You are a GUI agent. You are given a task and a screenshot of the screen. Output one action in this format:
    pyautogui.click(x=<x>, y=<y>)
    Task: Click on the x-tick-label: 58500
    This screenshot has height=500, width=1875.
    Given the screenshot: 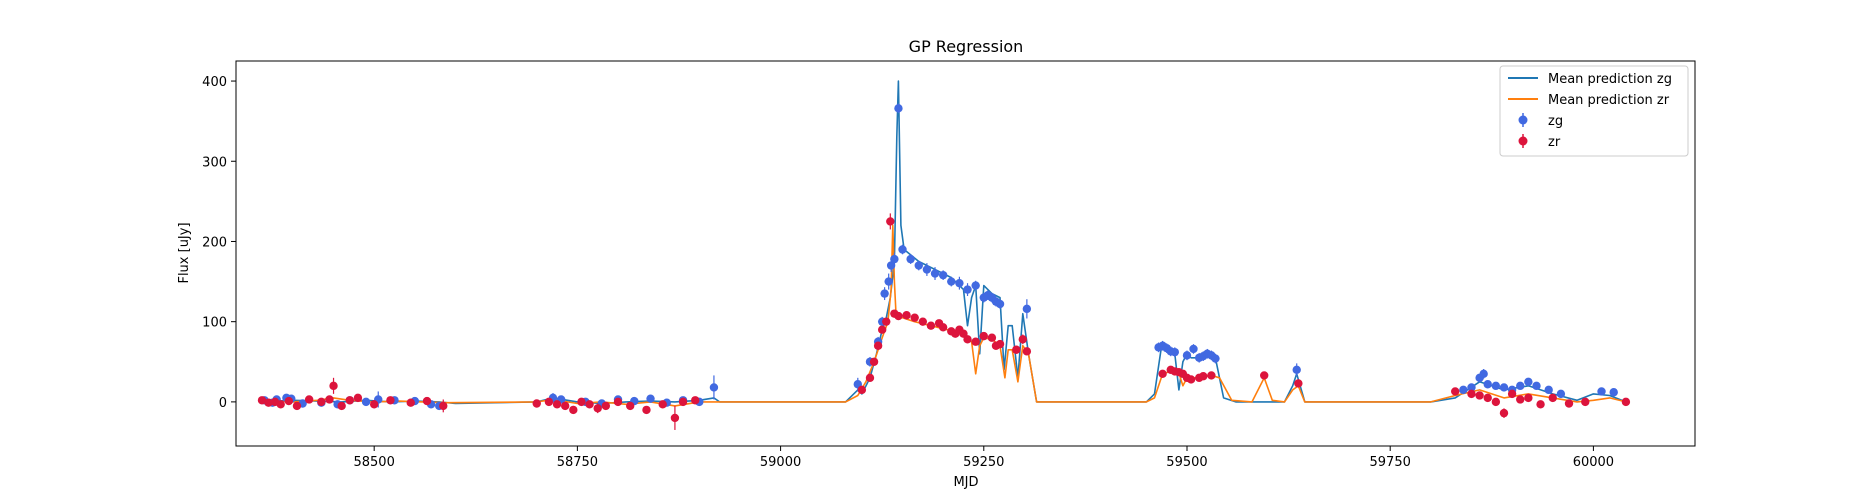 What is the action you would take?
    pyautogui.click(x=373, y=462)
    